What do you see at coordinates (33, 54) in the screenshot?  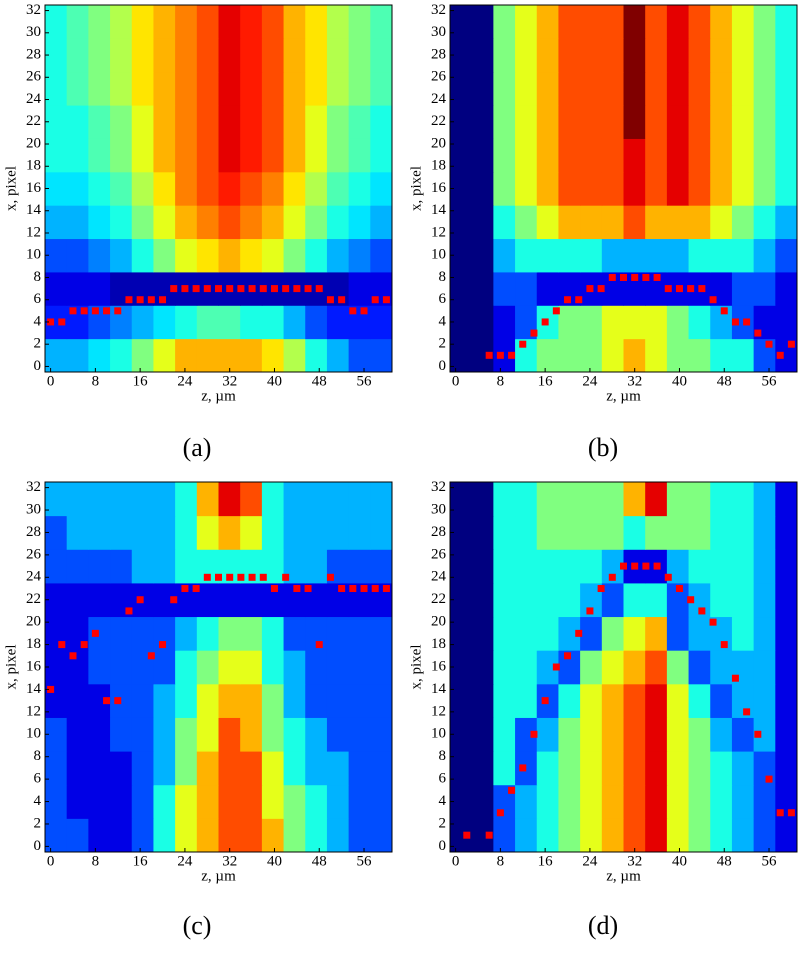 I see `y-tick-label: 28` at bounding box center [33, 54].